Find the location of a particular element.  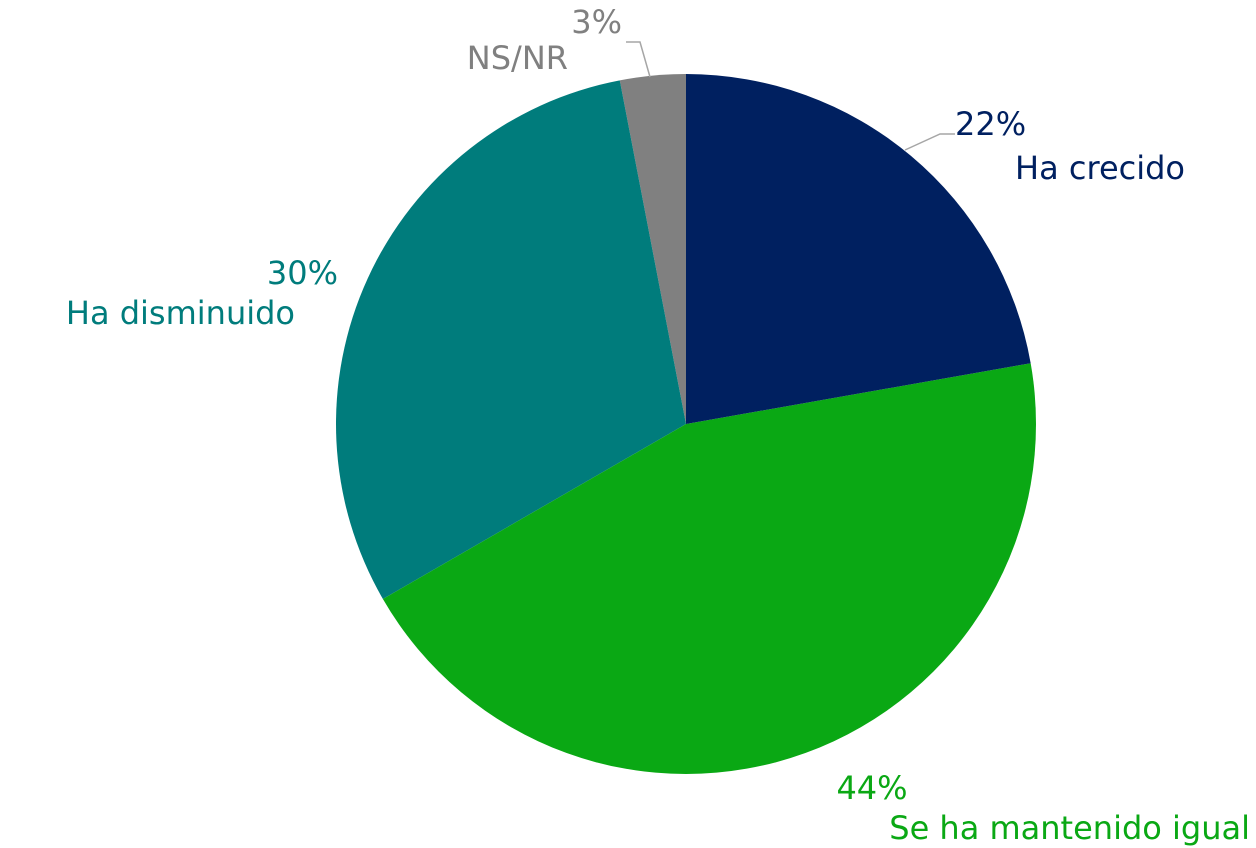

category-label: NS/NR is located at coordinates (517, 58).